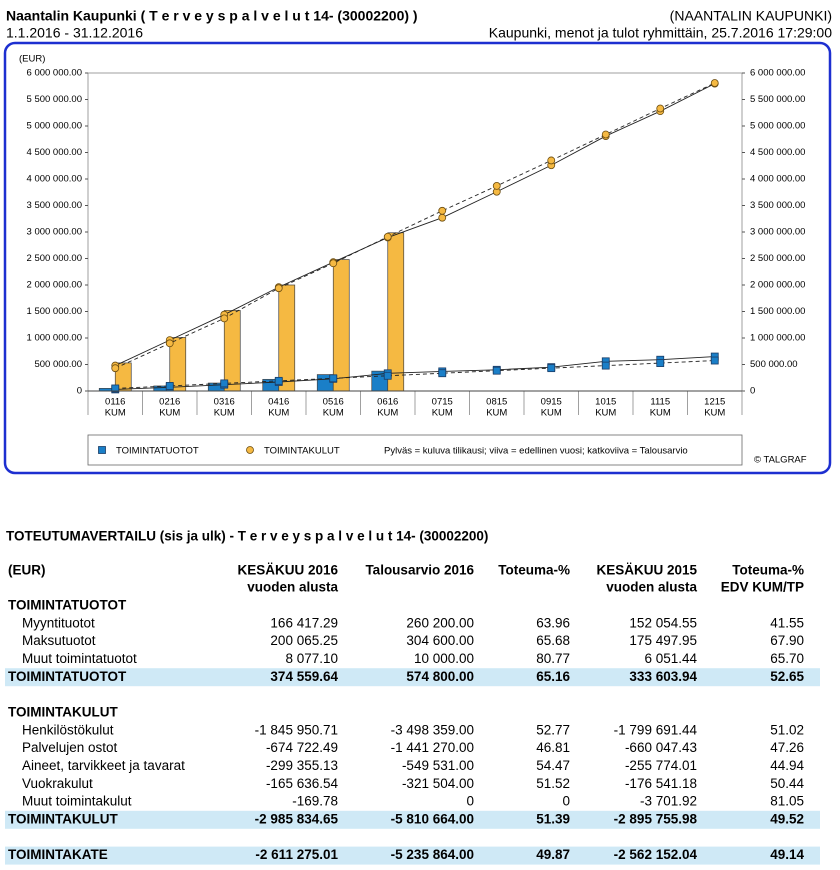 This screenshot has height=870, width=840. I want to click on table-cell: 80.77, so click(553, 658).